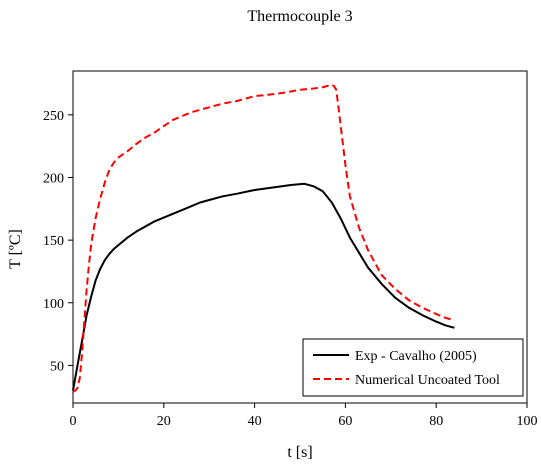 This screenshot has height=472, width=541. Describe the element at coordinates (300, 452) in the screenshot. I see `x-axis-label: t [s]` at that location.